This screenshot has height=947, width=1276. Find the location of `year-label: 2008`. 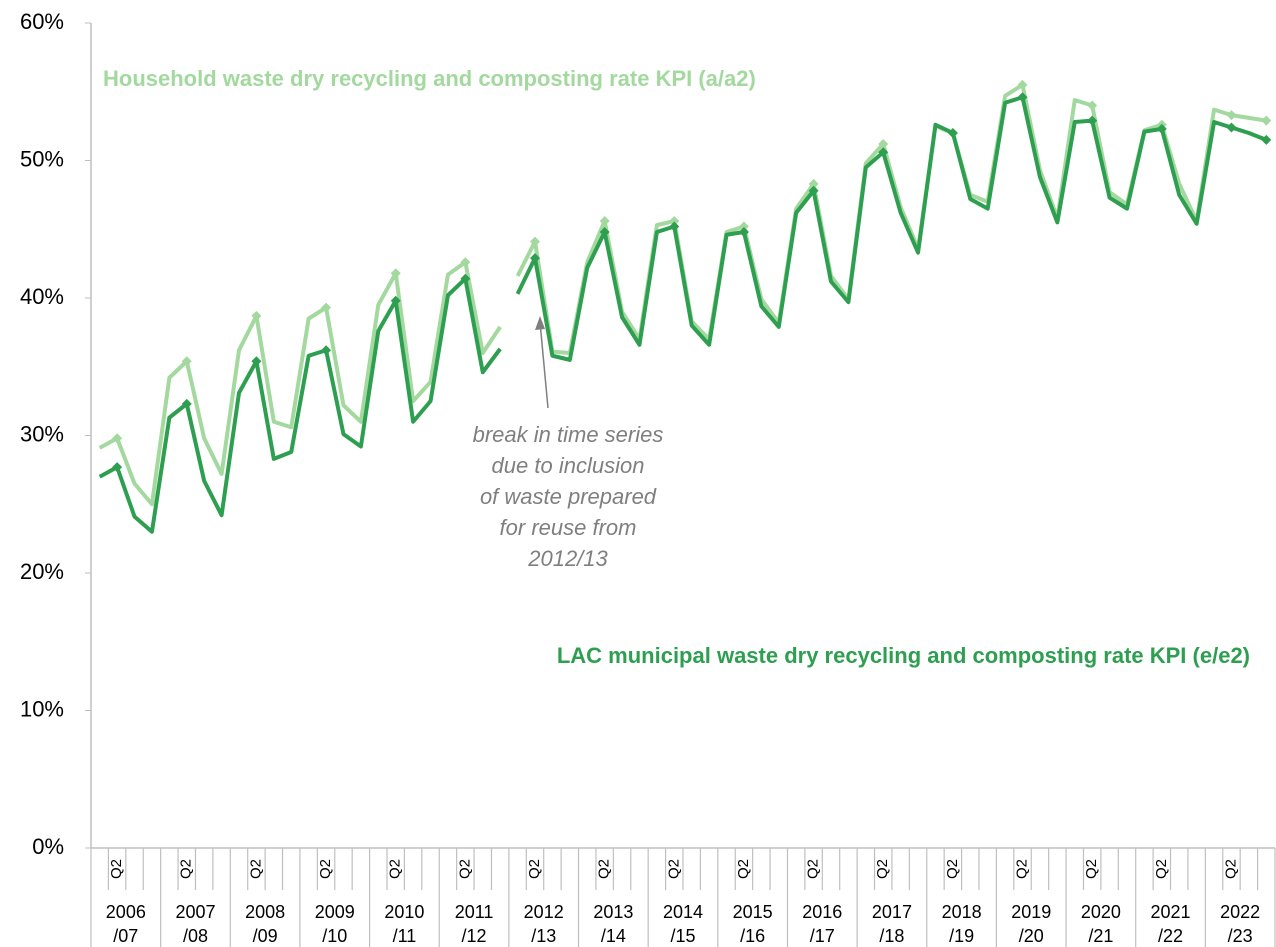

year-label: 2008 is located at coordinates (265, 912).